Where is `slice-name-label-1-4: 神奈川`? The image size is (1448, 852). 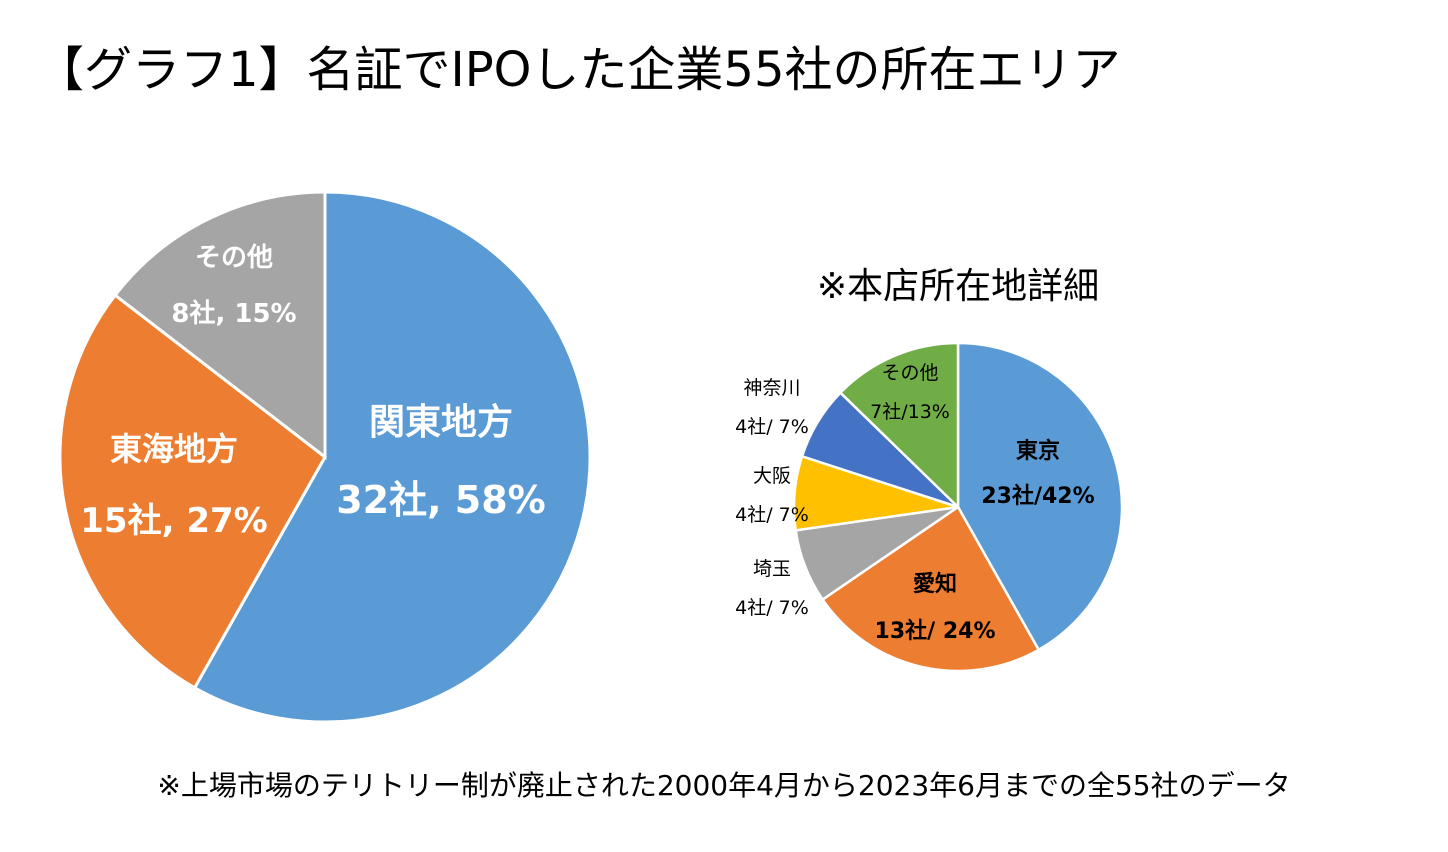
slice-name-label-1-4: 神奈川 is located at coordinates (771, 388).